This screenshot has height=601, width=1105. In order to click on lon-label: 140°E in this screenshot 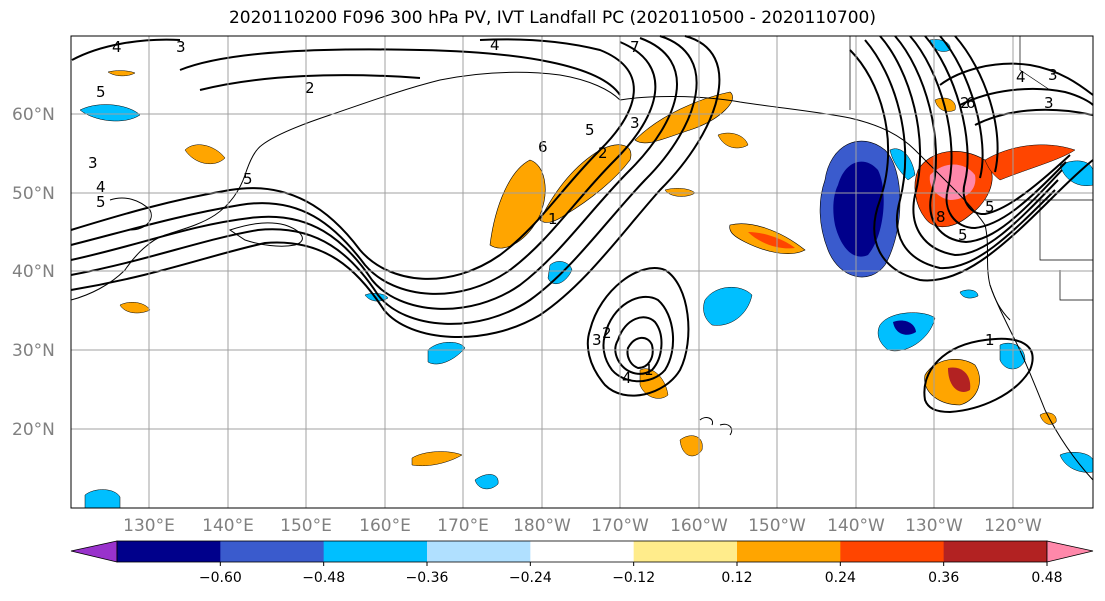, I will do `click(228, 526)`.